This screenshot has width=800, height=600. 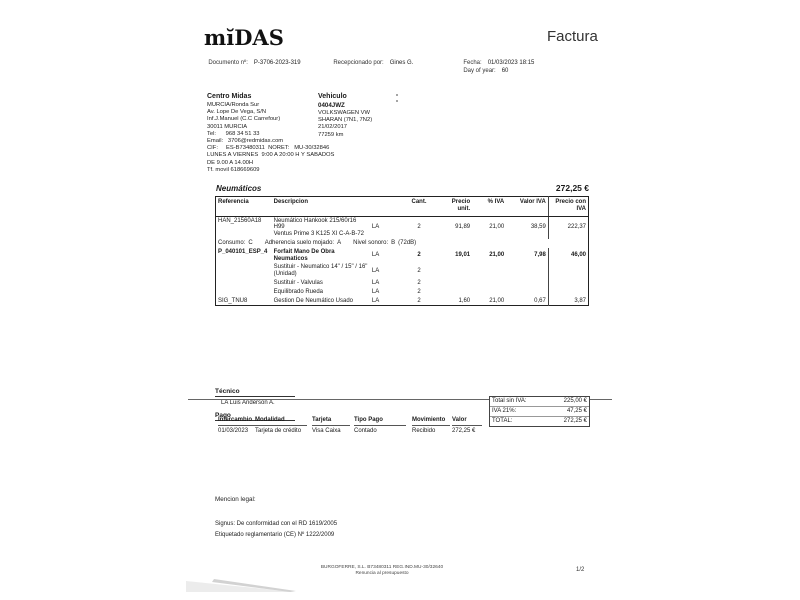 What do you see at coordinates (472, 63) in the screenshot?
I see `invoice-date-label: Fecha:` at bounding box center [472, 63].